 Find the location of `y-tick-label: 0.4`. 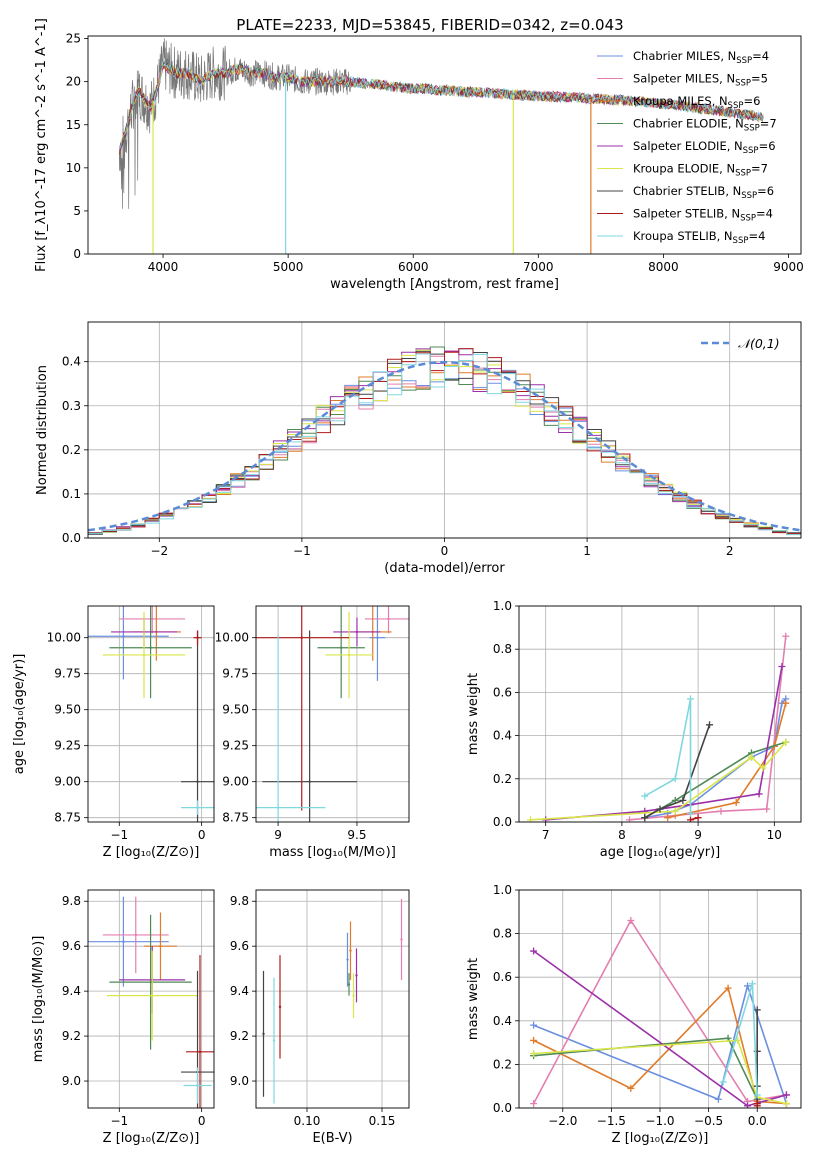

y-tick-label: 0.4 is located at coordinates (502, 736).